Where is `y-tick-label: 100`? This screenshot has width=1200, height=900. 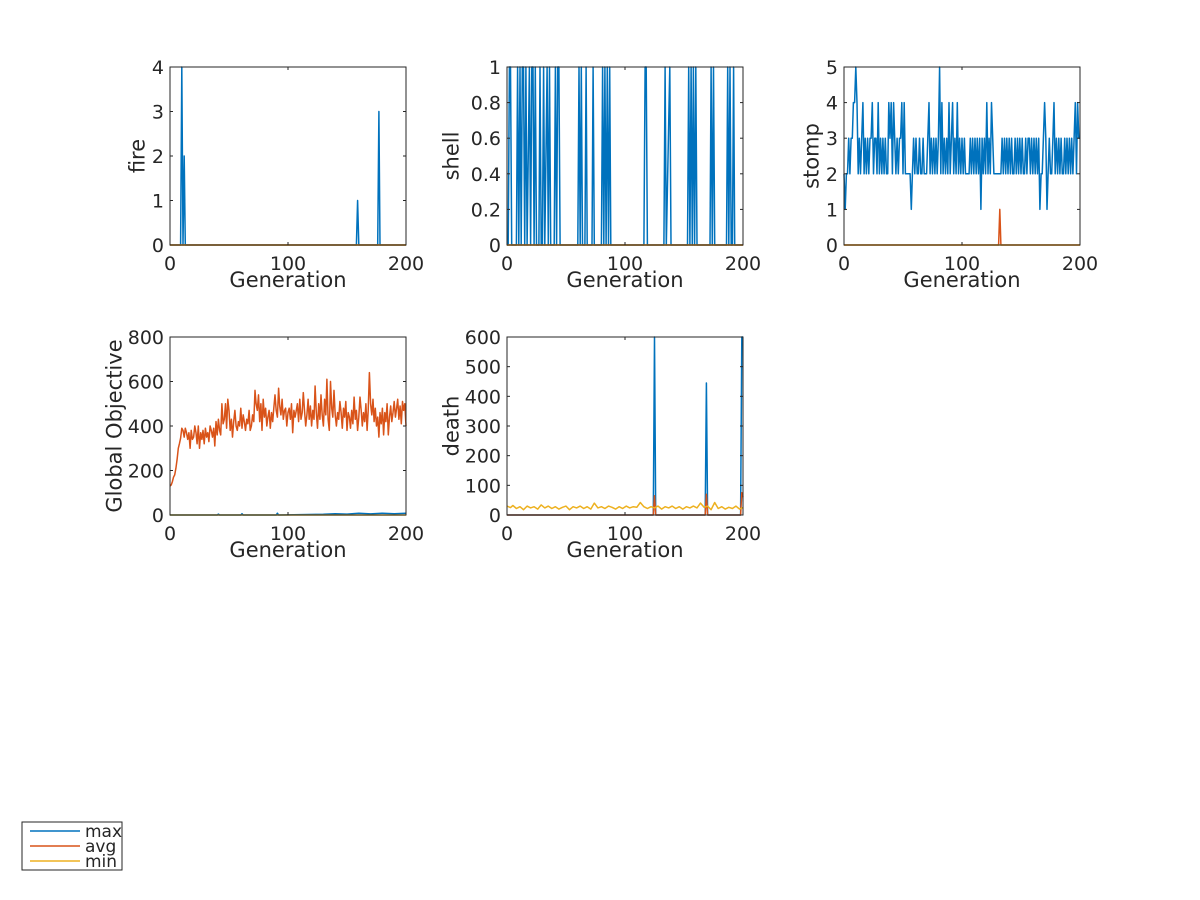
y-tick-label: 100 is located at coordinates (483, 486).